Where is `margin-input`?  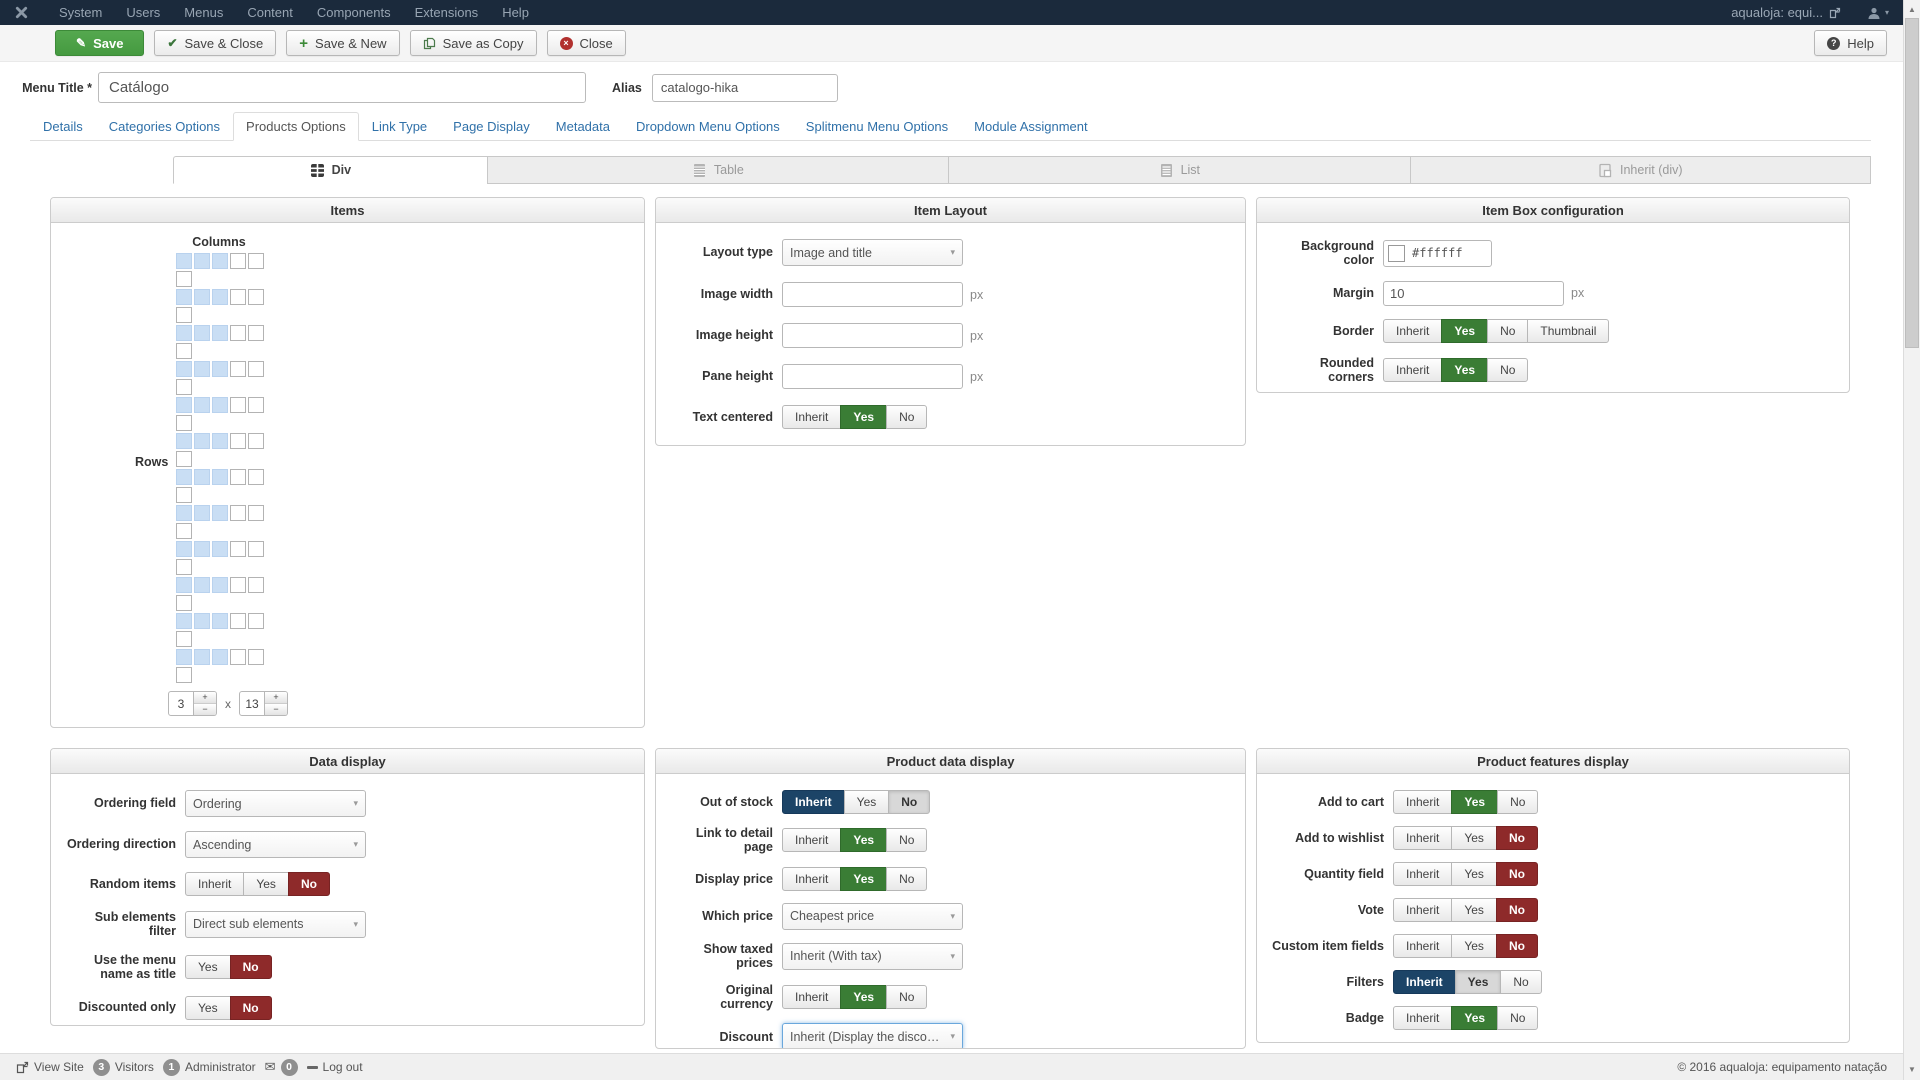
margin-input is located at coordinates (1473, 293).